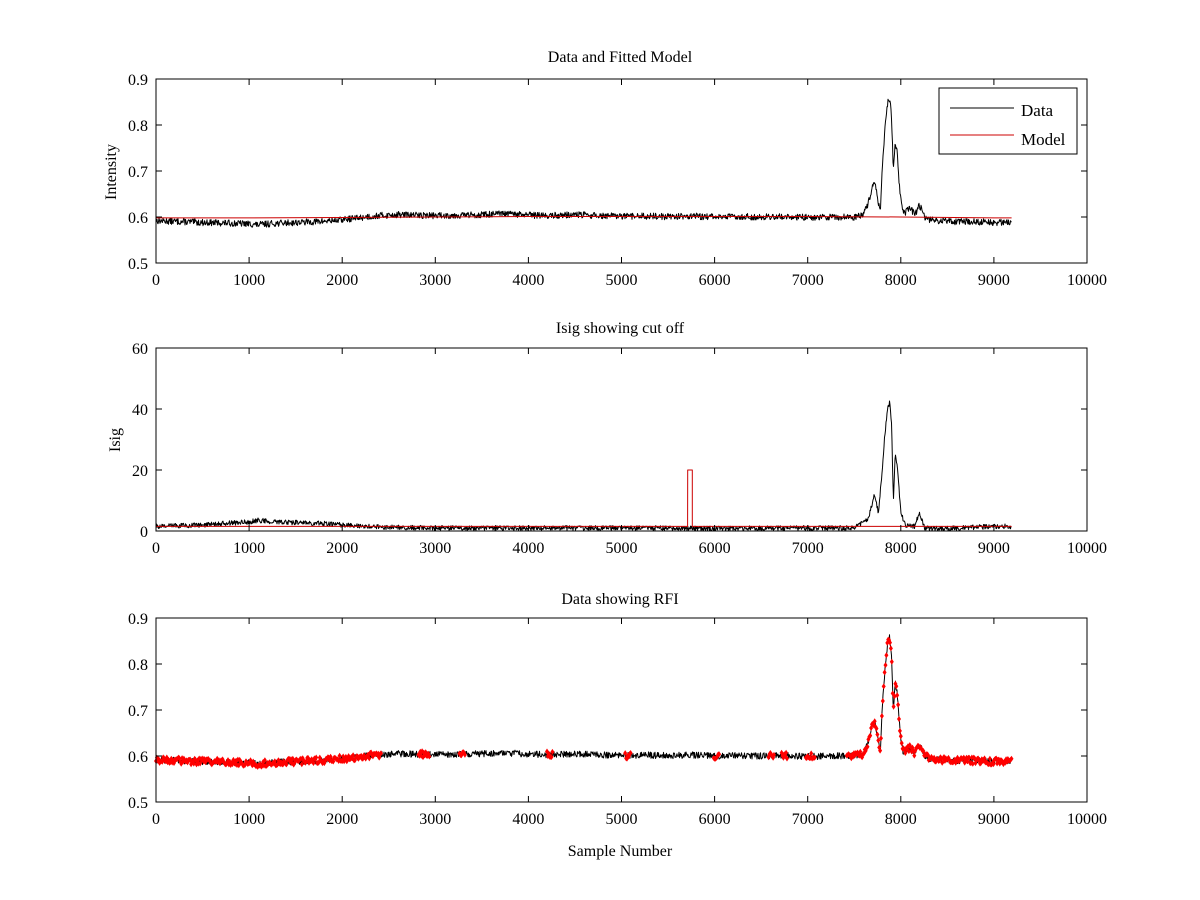 This screenshot has height=900, width=1200. I want to click on series-rfi-markers, so click(584, 703).